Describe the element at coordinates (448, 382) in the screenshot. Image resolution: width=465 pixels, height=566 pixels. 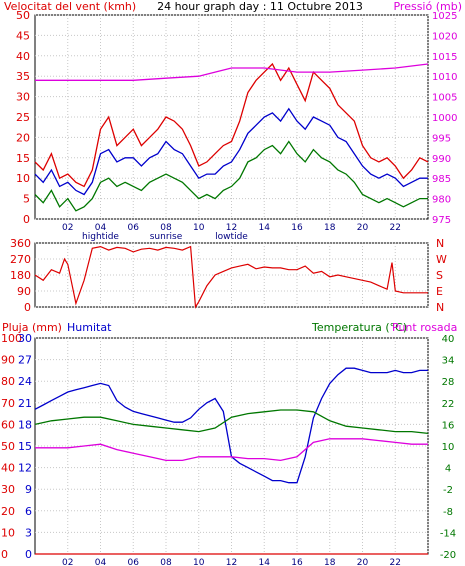
I see `temp-tick-label: 28` at that location.